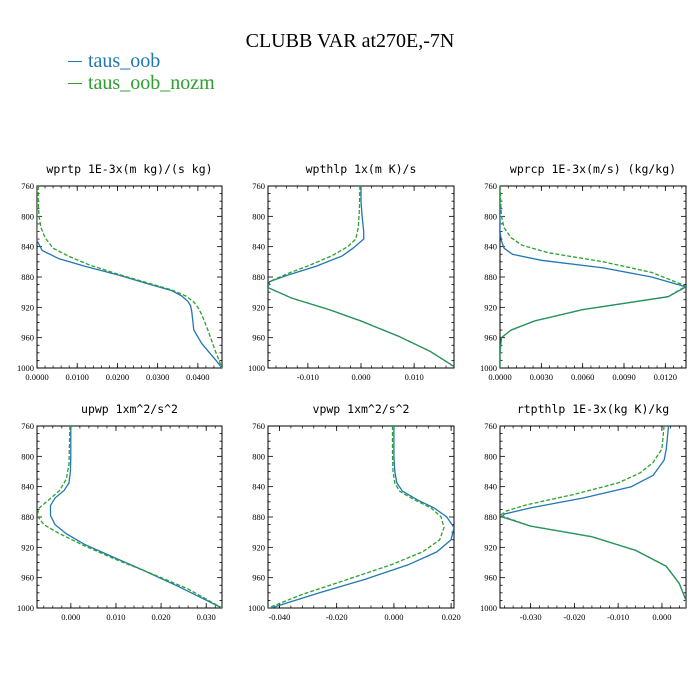  Describe the element at coordinates (593, 169) in the screenshot. I see `panel-title: wprcp 1E-3x(m/s) (kg/kg)` at that location.